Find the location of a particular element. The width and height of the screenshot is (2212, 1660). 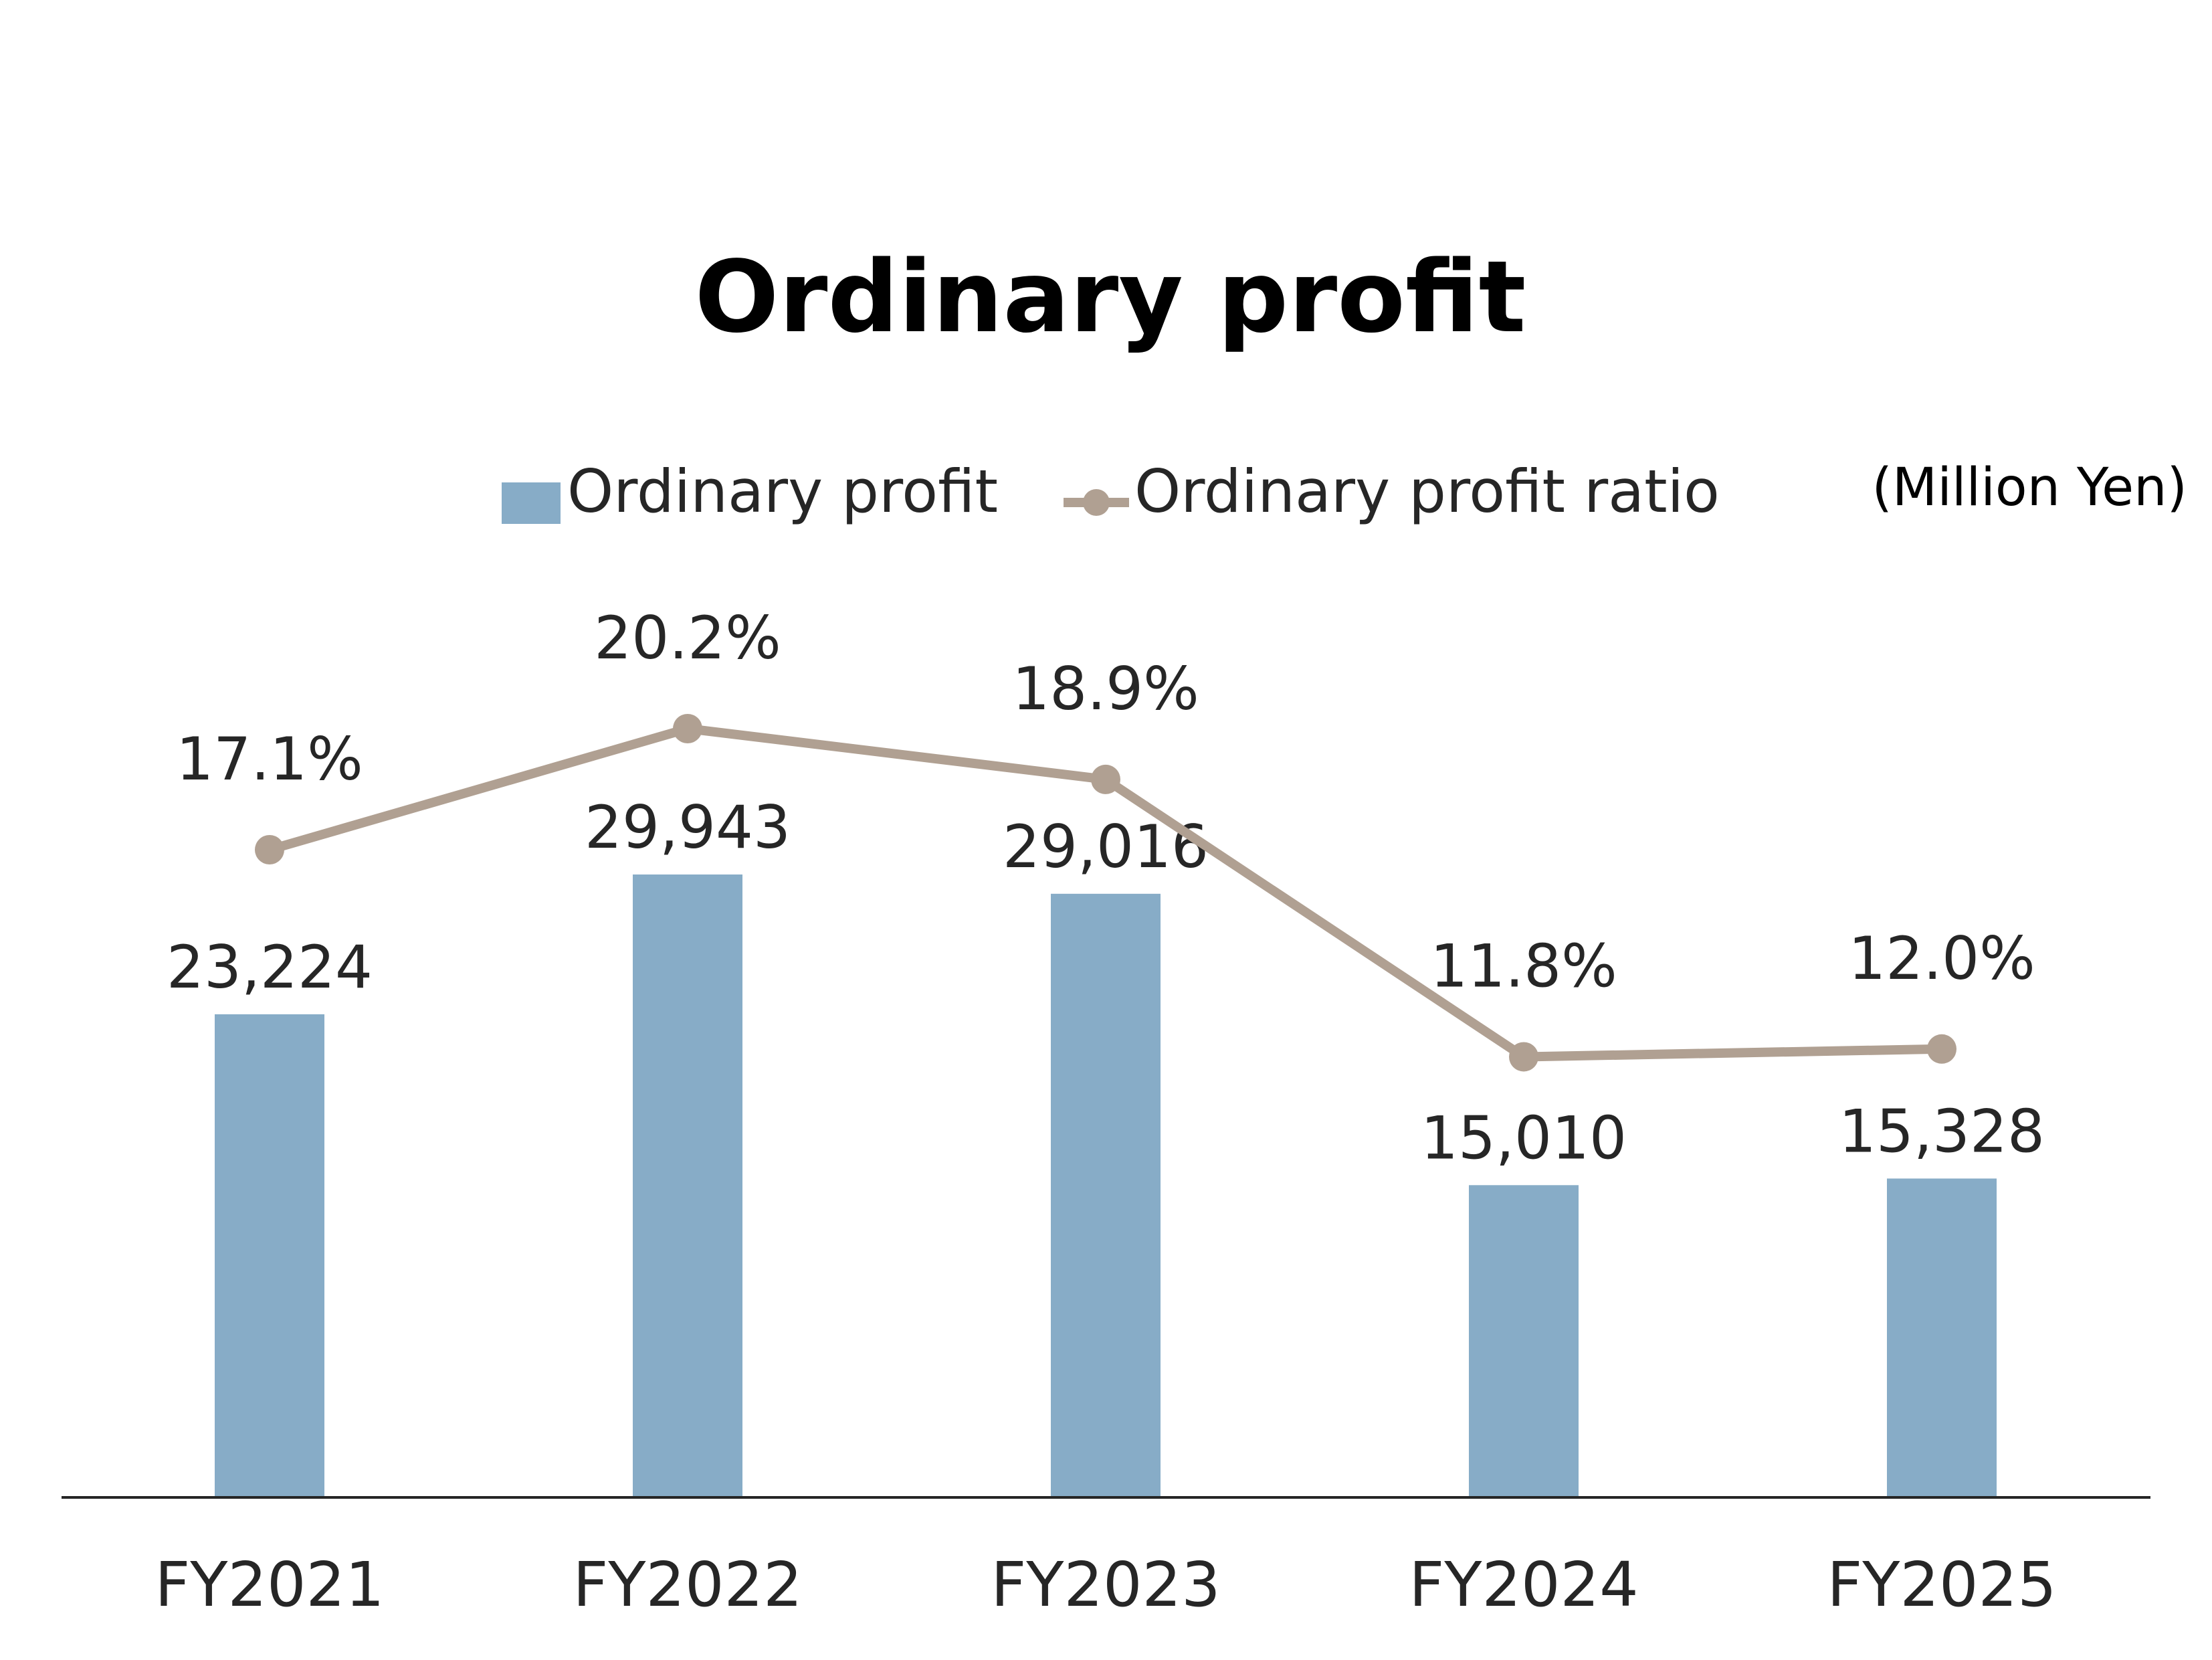

ratio-value-label-fy2024: 11.8% is located at coordinates (1523, 965).